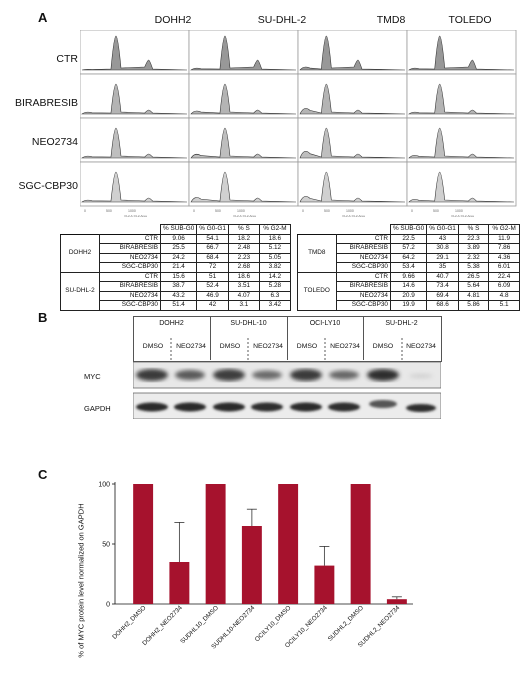 The image size is (520, 676). What do you see at coordinates (243, 248) in the screenshot?
I see `table-value-cell: 2.48` at bounding box center [243, 248].